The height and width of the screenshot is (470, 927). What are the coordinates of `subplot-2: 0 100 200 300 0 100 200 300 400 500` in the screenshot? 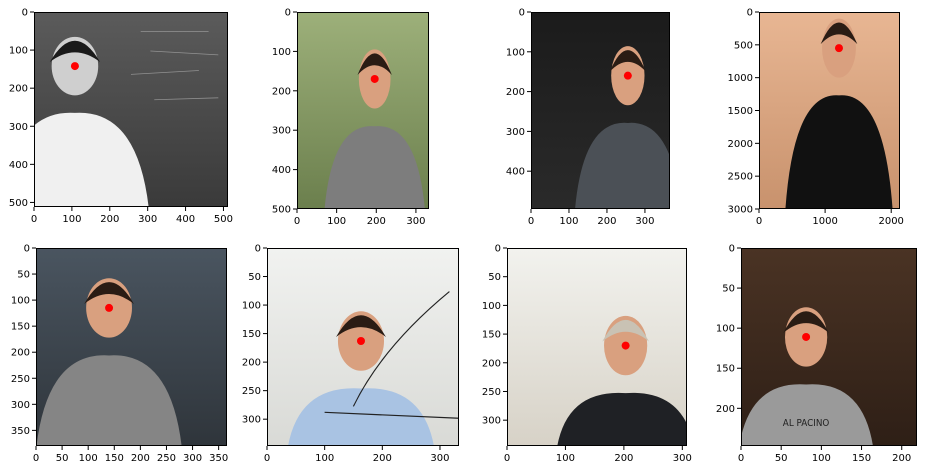 It's located at (350, 117).